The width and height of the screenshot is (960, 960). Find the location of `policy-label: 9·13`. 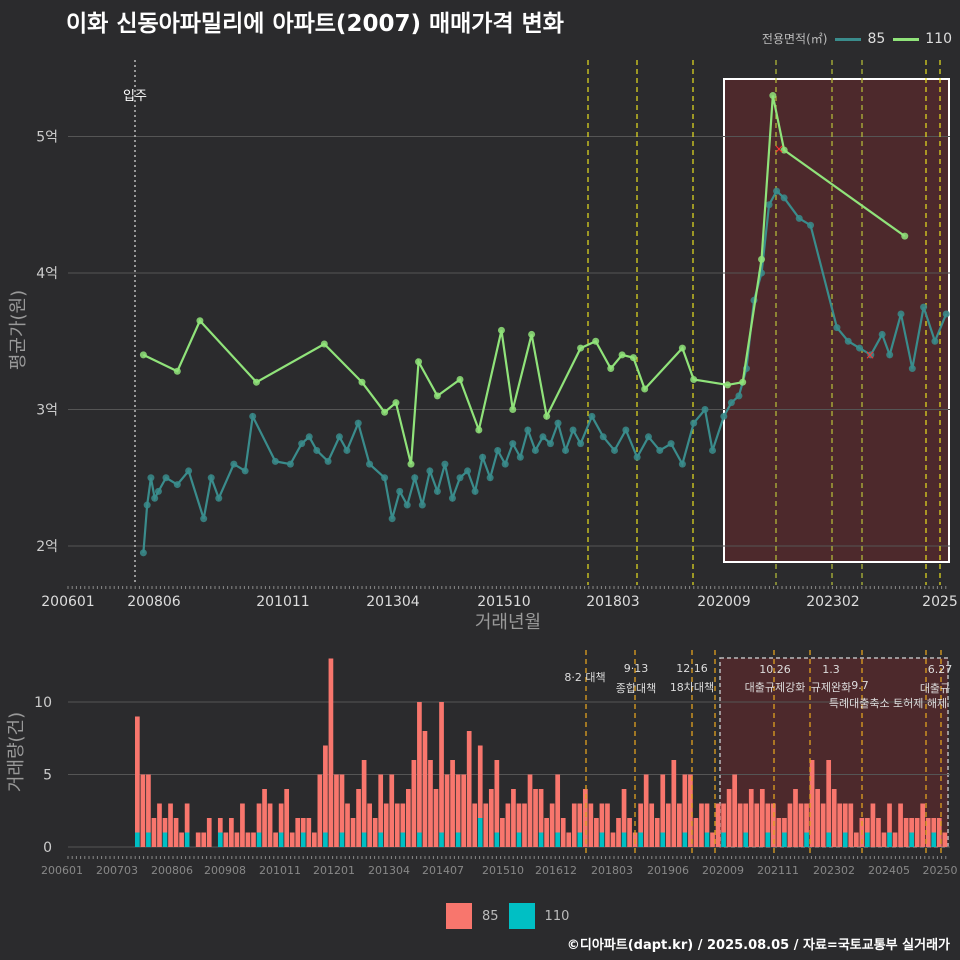

policy-label: 9·13 is located at coordinates (636, 668).